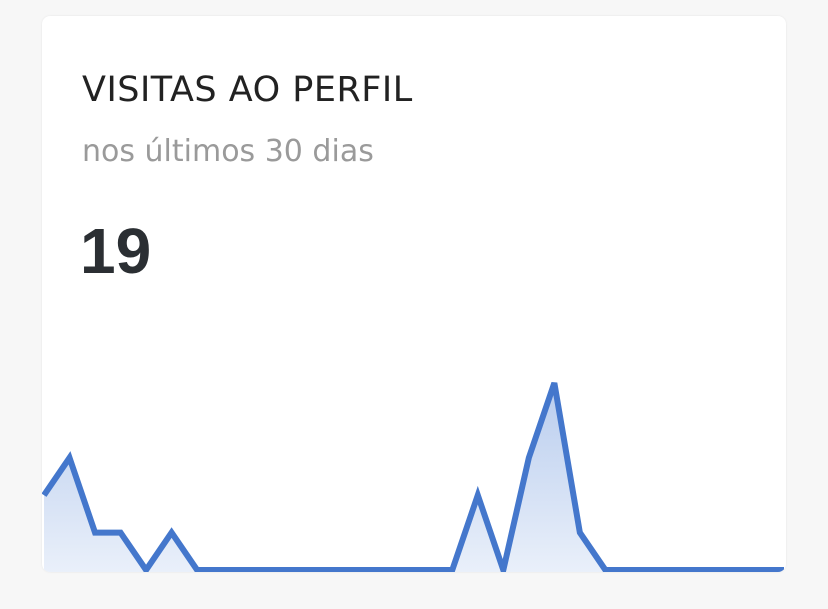 This screenshot has width=828, height=609. I want to click on total-visits: 19, so click(116, 251).